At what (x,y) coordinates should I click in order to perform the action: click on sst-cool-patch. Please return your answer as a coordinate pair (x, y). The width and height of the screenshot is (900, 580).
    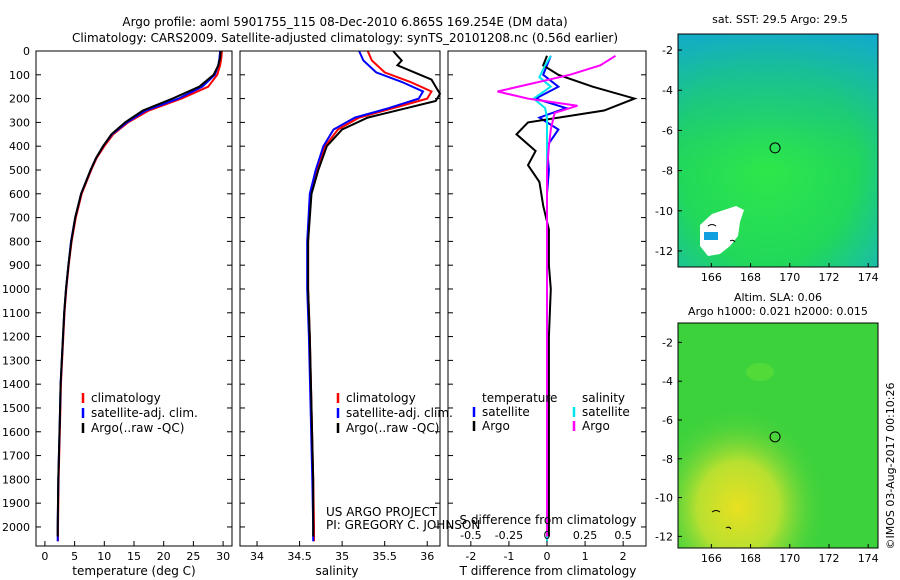
    Looking at the image, I should click on (711, 236).